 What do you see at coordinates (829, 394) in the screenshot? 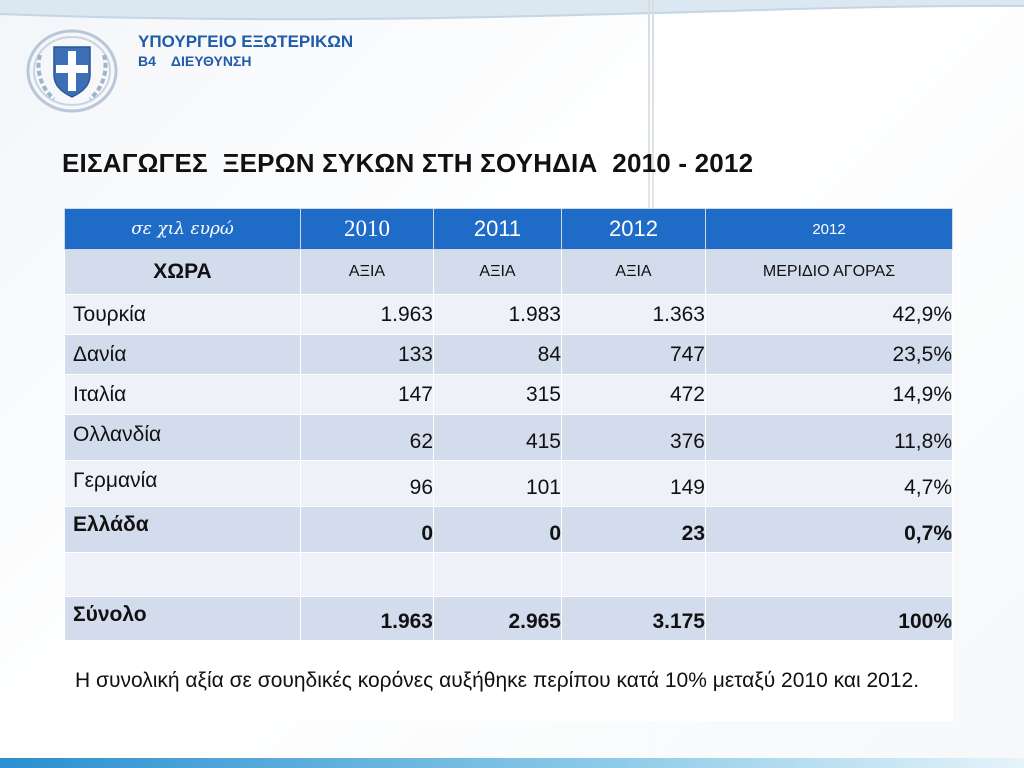
I see `share-cell: 14,9%` at bounding box center [829, 394].